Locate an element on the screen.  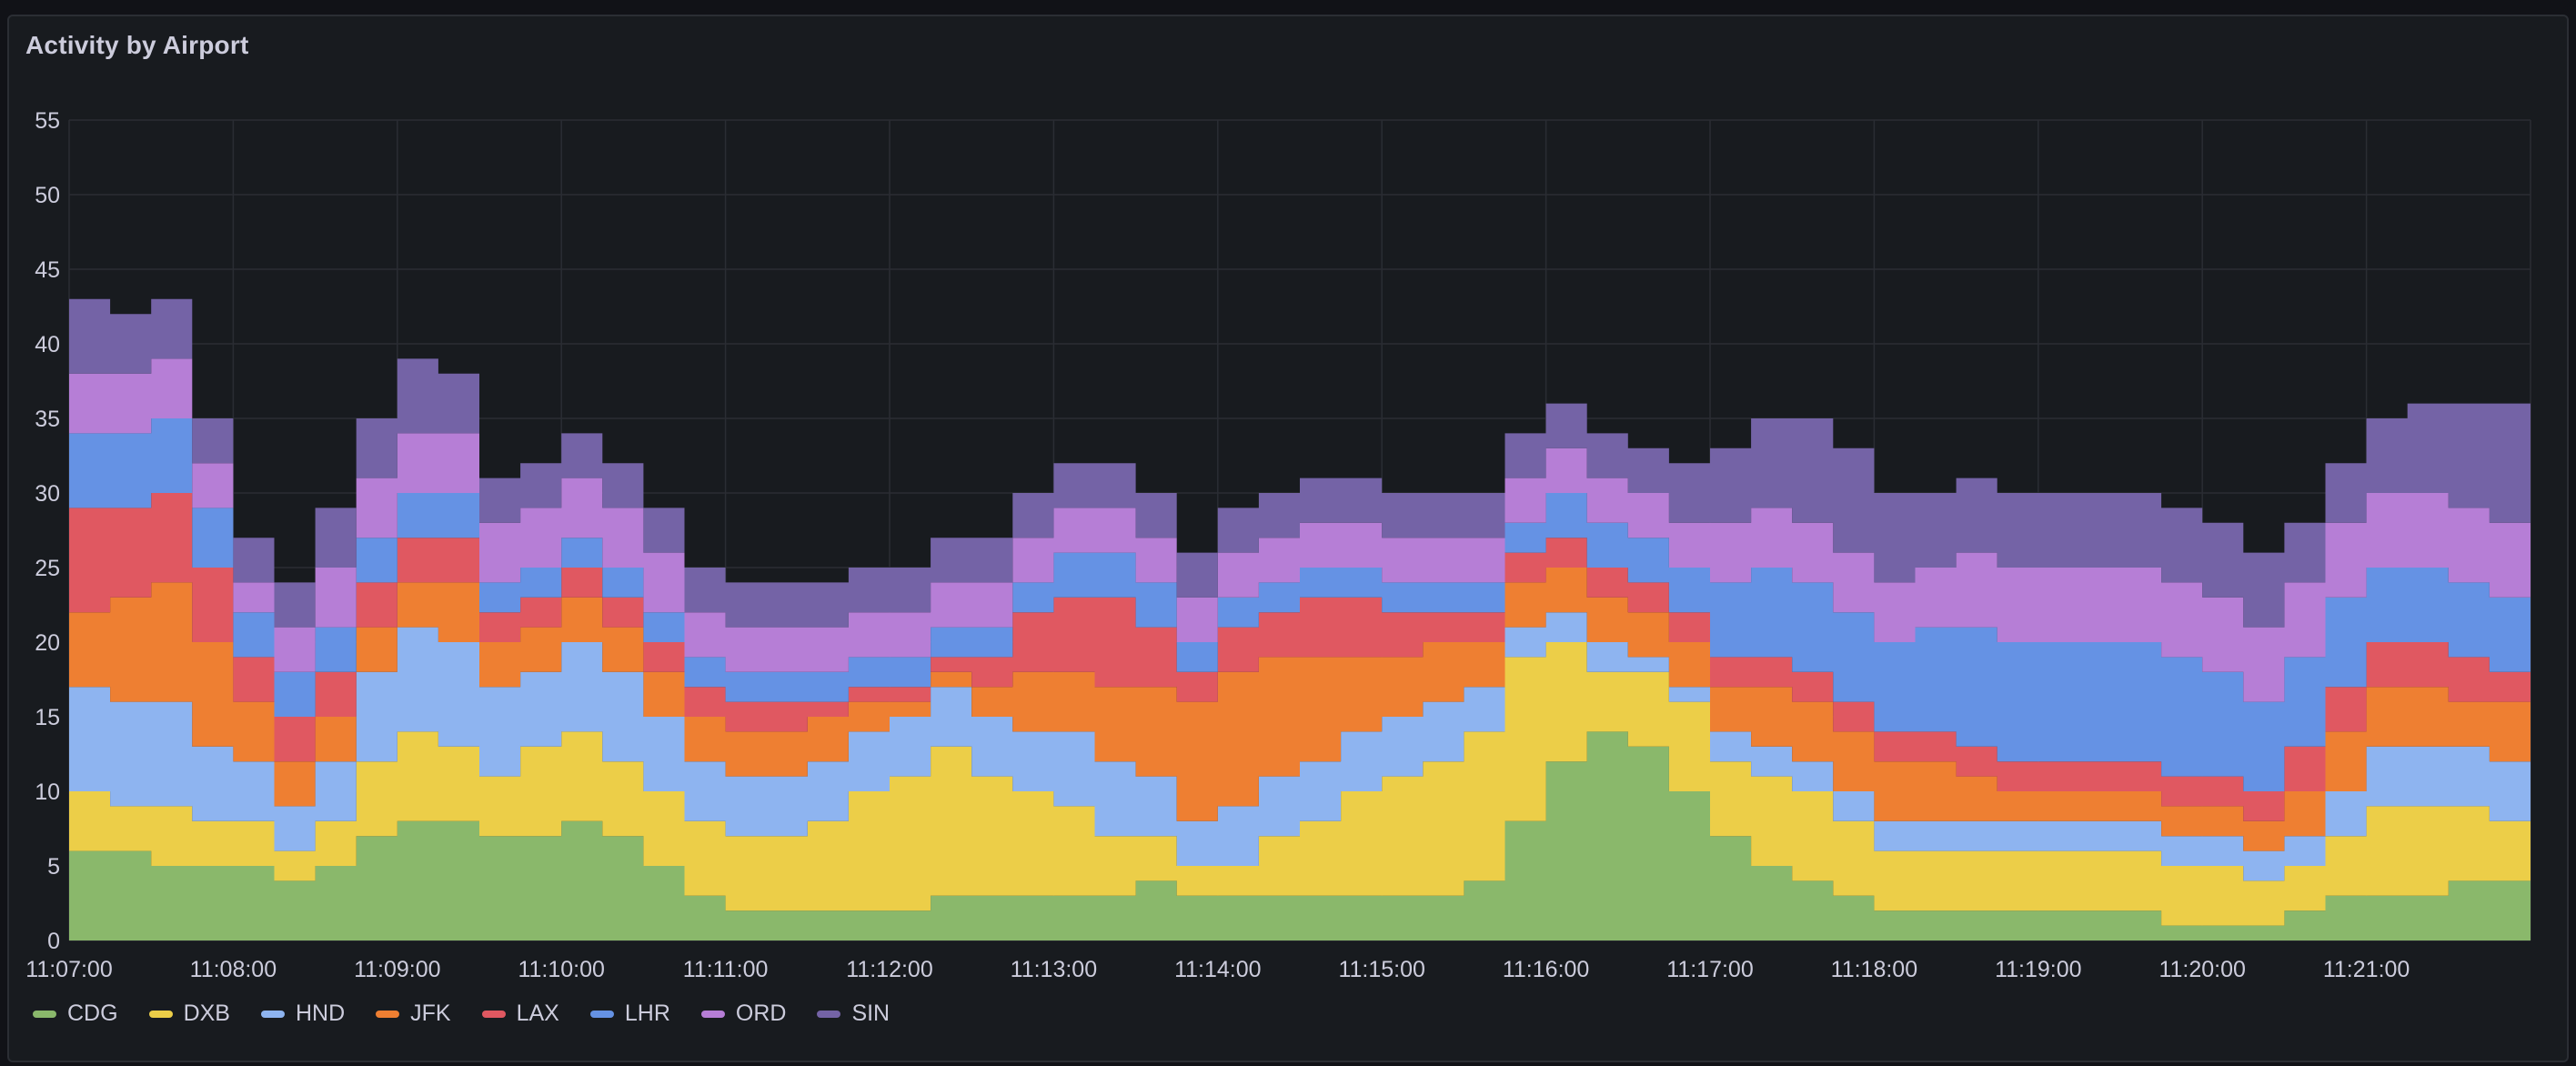
x-tick-label: 11:08:00 is located at coordinates (233, 969).